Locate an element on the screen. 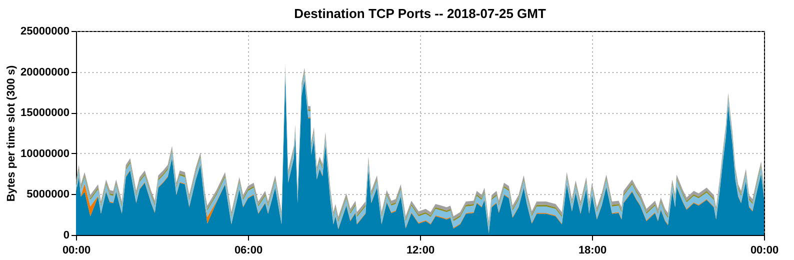 This screenshot has height=260, width=794. y-tick-label: 0 is located at coordinates (66, 236).